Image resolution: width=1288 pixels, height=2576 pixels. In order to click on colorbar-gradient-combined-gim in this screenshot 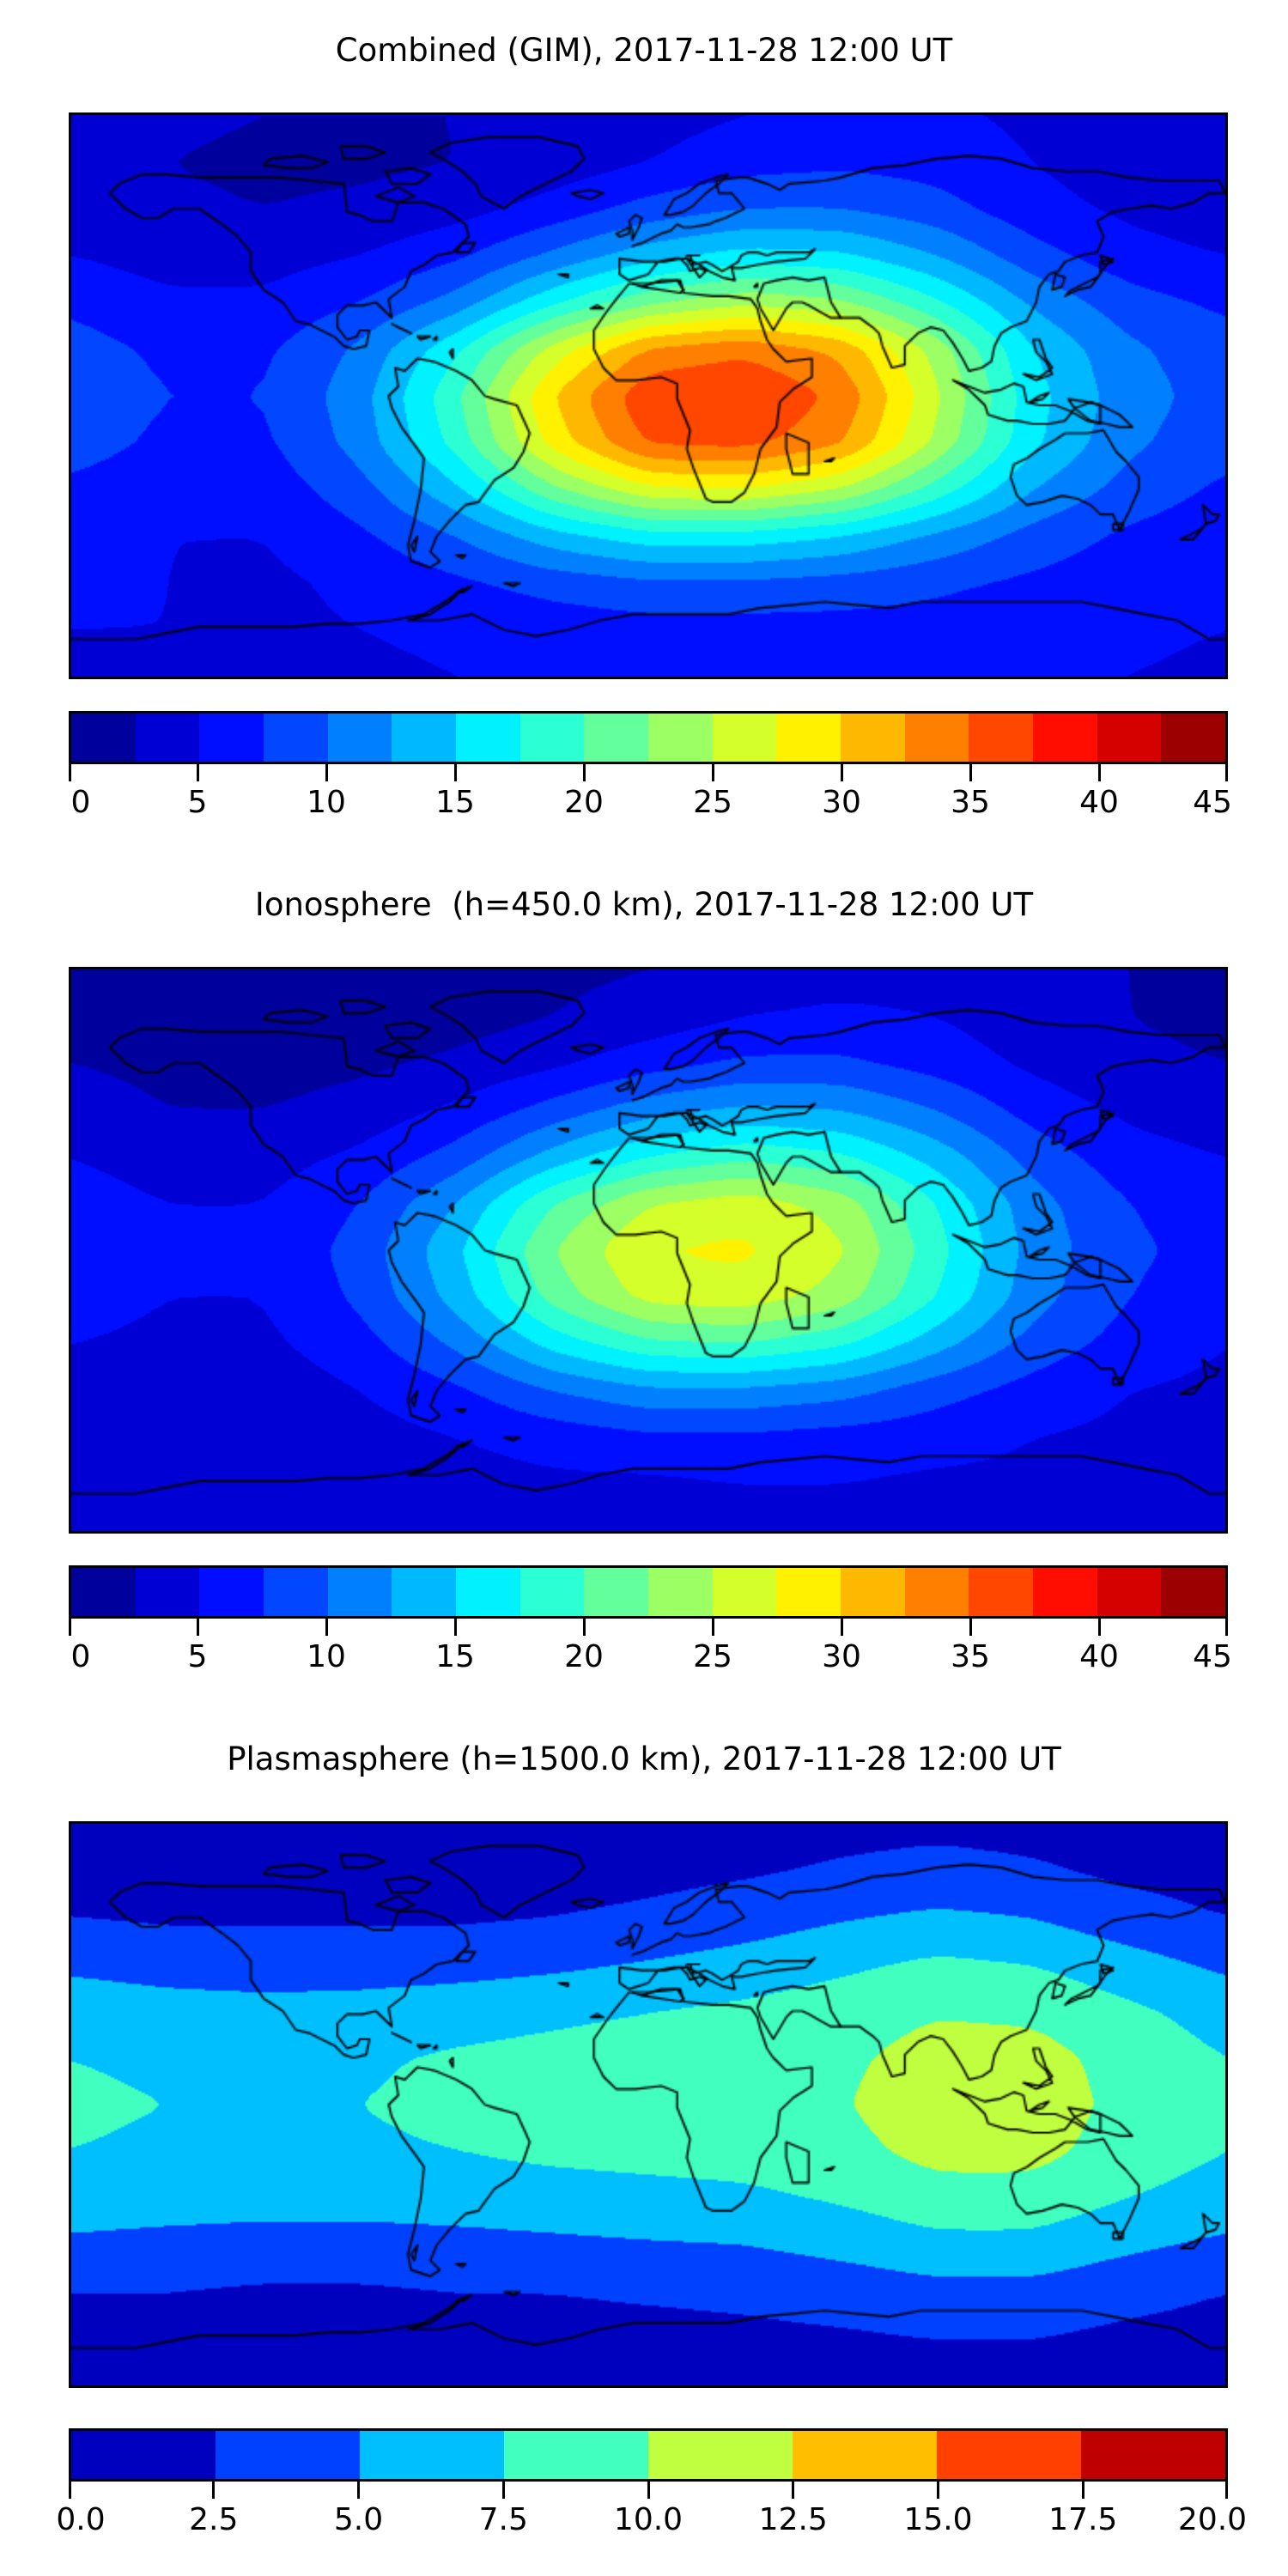, I will do `click(649, 737)`.